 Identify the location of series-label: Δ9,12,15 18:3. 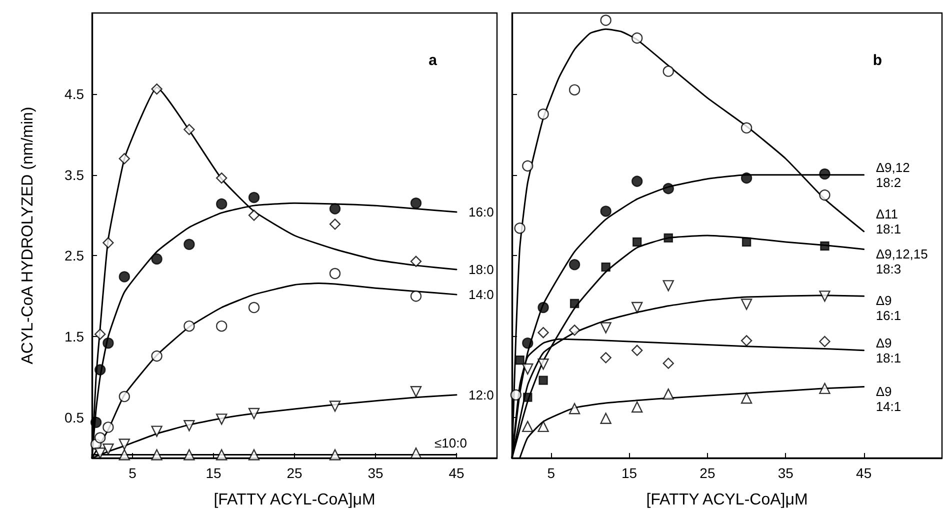
(902, 261).